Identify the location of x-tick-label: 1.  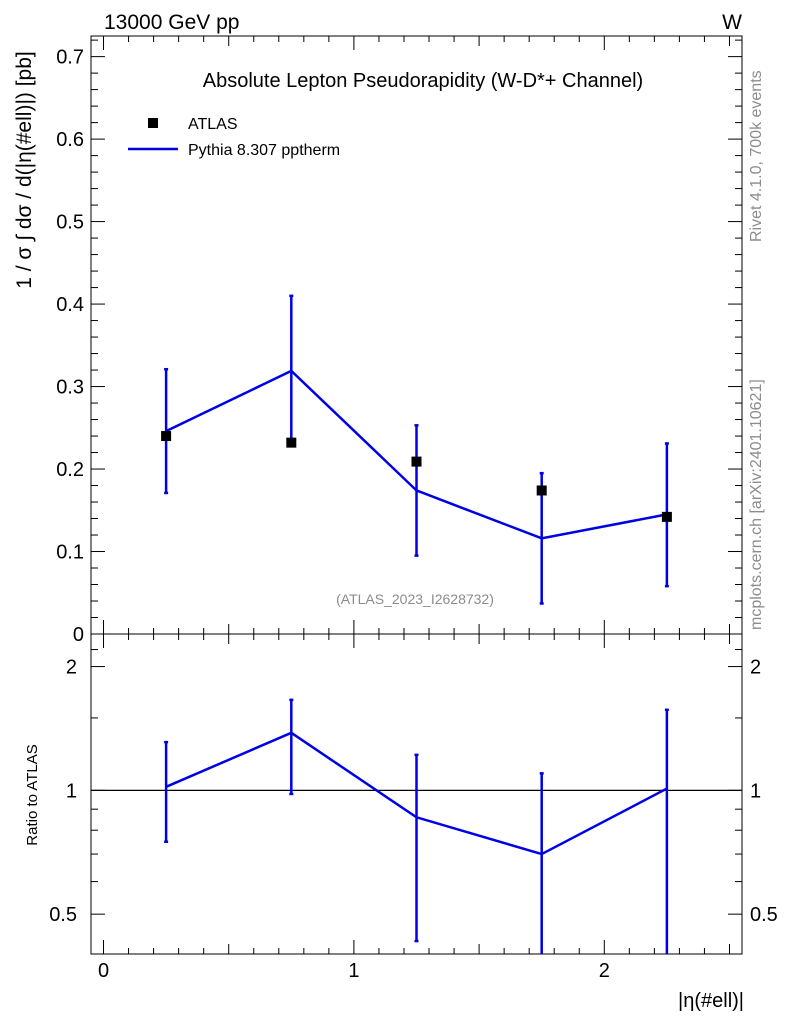
(353, 971).